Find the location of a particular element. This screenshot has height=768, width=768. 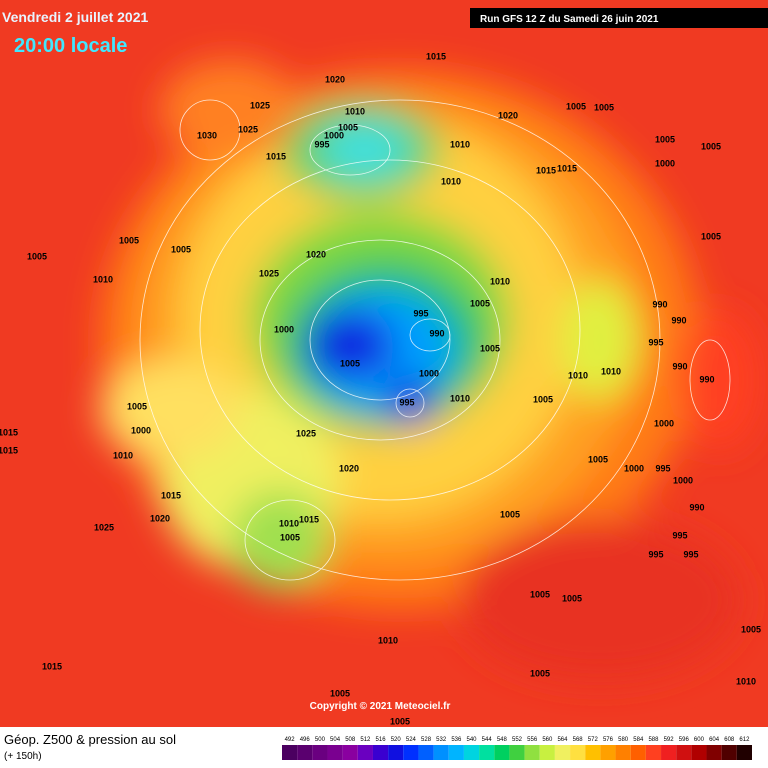

scale-label: 572 is located at coordinates (593, 740).